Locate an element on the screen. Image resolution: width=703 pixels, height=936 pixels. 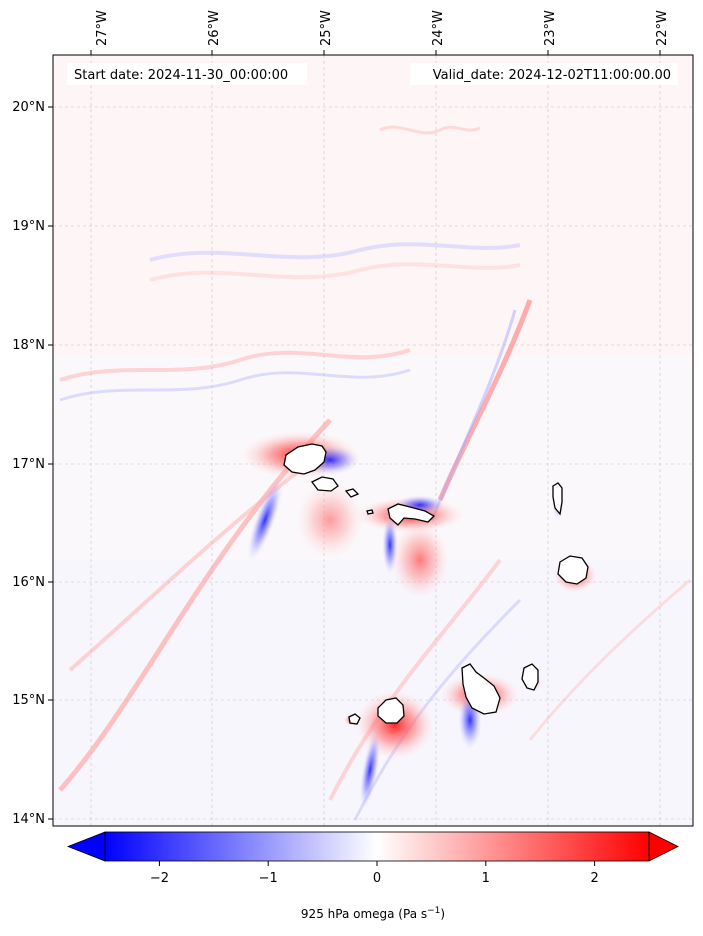
island-boa-vista is located at coordinates (573, 570).